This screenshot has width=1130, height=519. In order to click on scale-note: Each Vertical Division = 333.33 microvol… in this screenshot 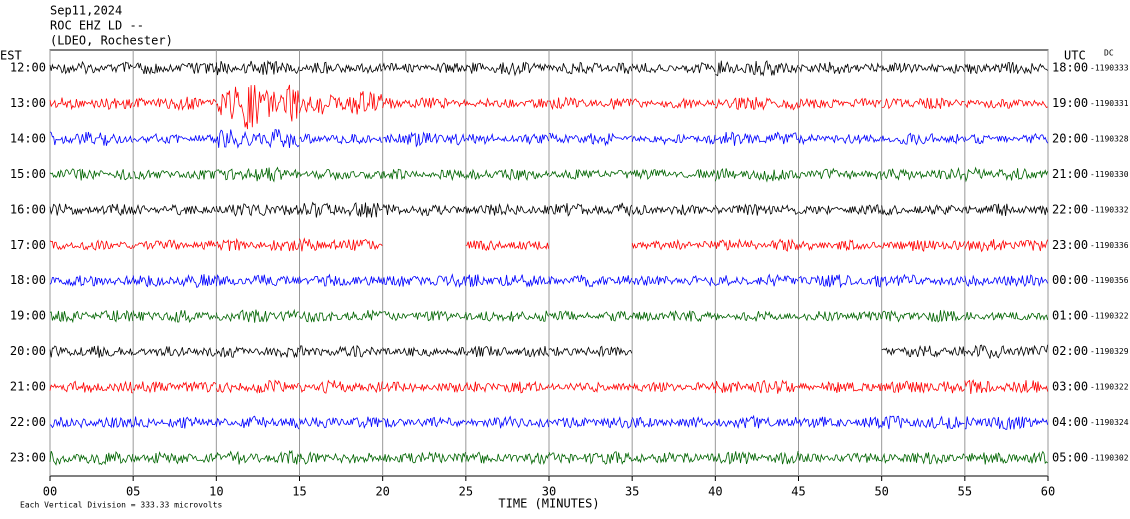, I will do `click(121, 505)`.